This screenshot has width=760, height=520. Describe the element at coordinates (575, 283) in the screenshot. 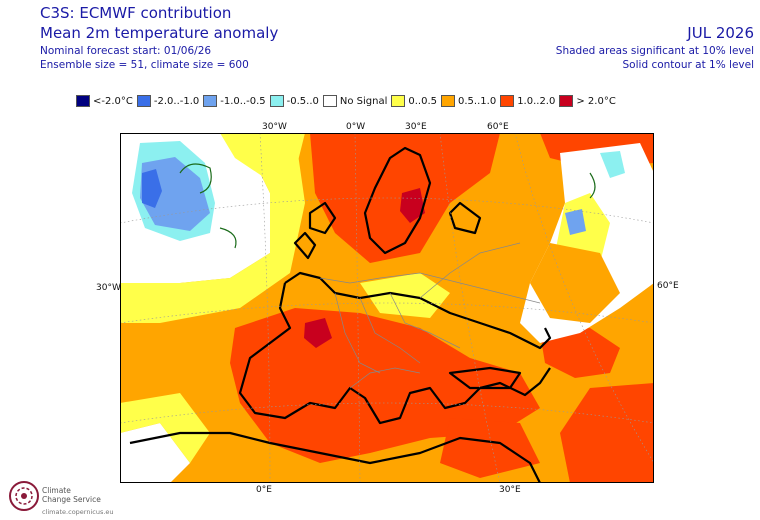

I see `orange-caucasus` at that location.